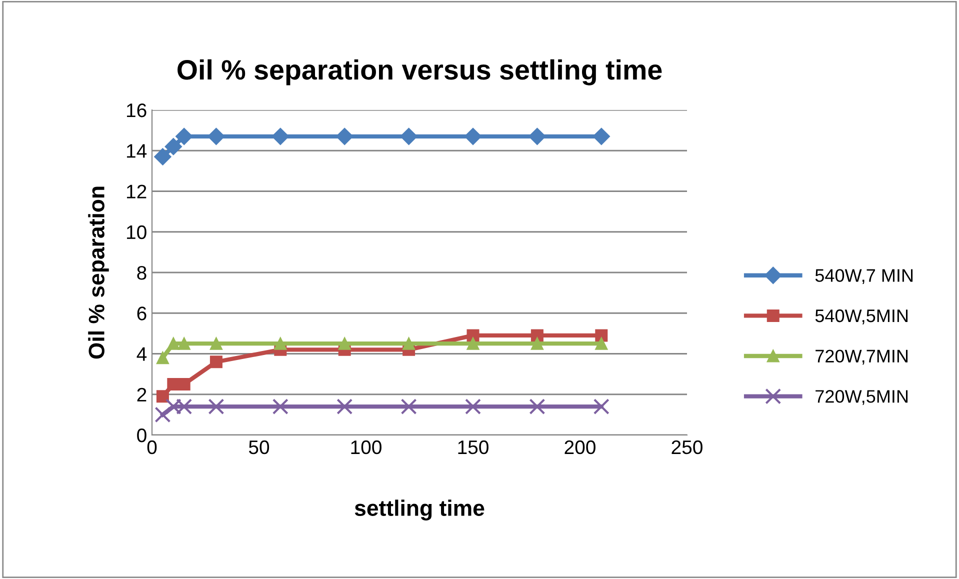 Image resolution: width=959 pixels, height=579 pixels. Describe the element at coordinates (687, 447) in the screenshot. I see `x-tick-label: 250` at that location.